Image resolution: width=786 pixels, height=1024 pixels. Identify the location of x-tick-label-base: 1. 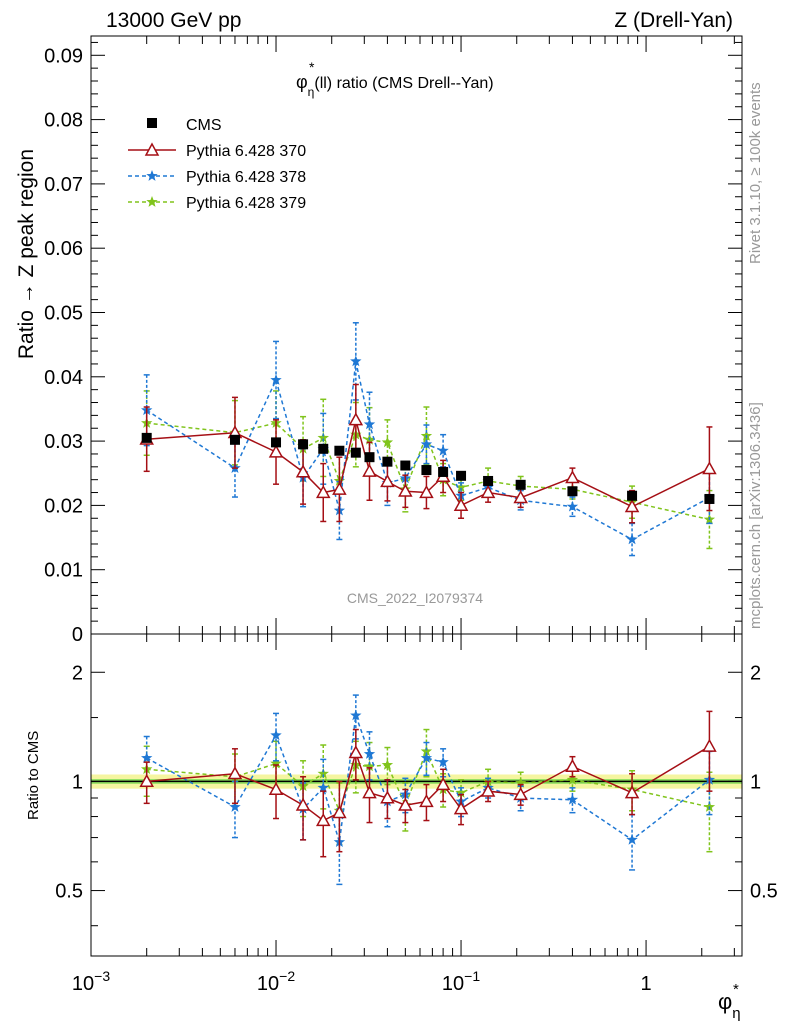
(646, 984).